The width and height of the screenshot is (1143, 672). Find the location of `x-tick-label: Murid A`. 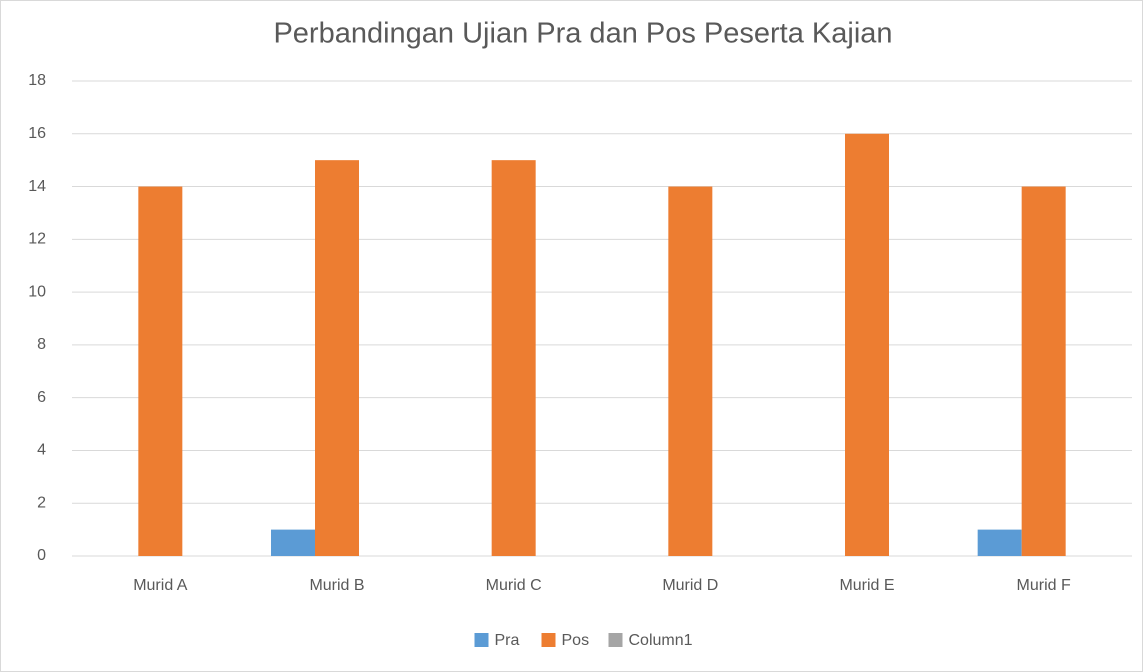

x-tick-label: Murid A is located at coordinates (160, 585).